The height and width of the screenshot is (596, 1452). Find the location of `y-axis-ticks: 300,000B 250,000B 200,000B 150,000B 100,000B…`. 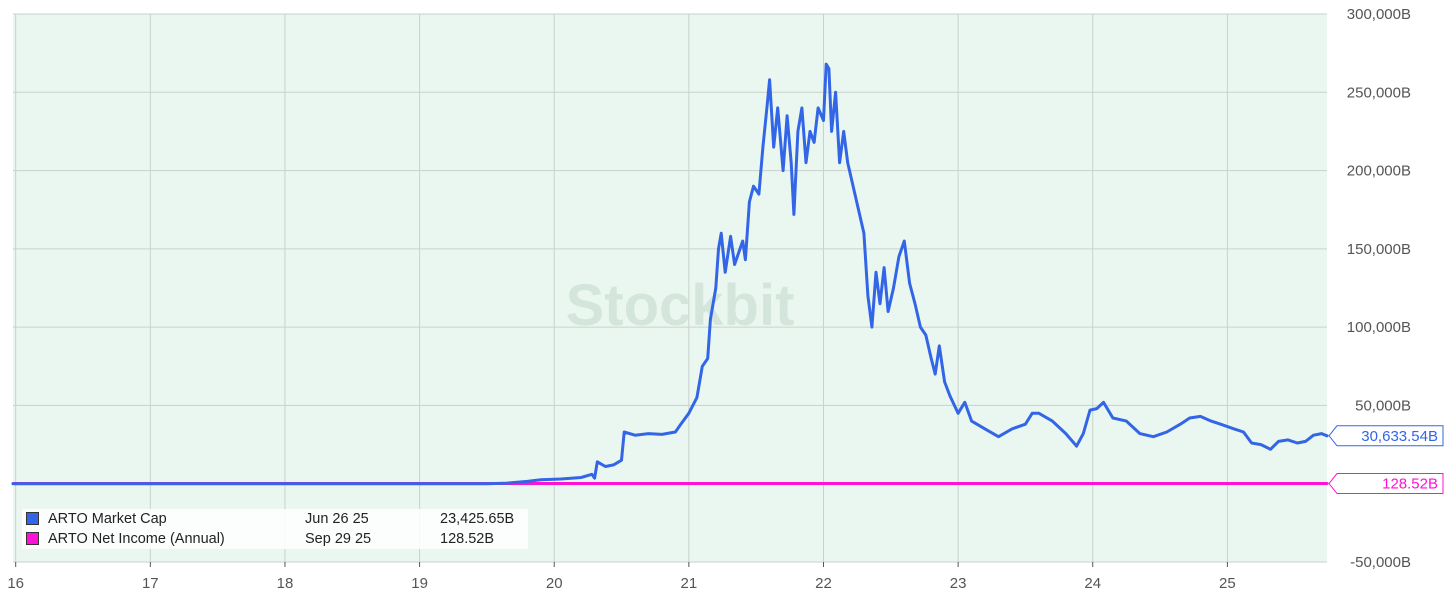

y-axis-ticks: 300,000B 250,000B 200,000B 150,000B 100,000B… is located at coordinates (1379, 288).